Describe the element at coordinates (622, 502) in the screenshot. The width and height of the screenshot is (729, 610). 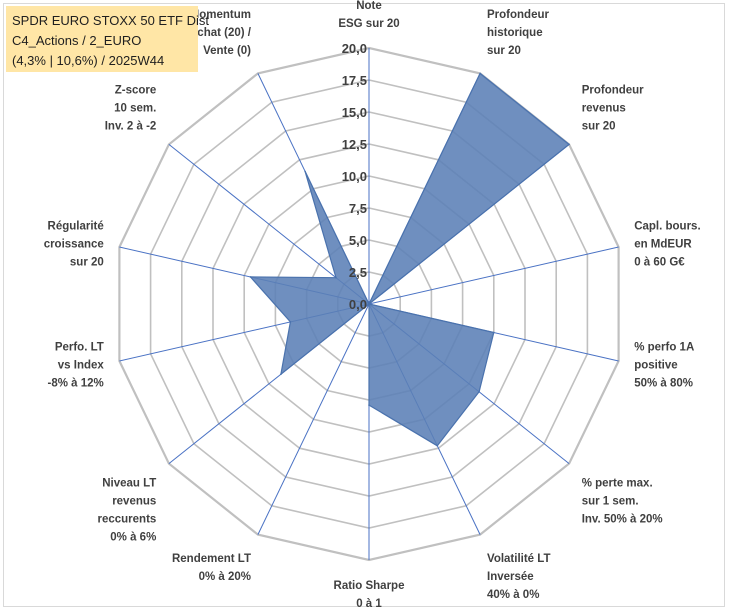
I see `axis-label-6: % perte max. sur 1 sem. Inv. 50% à 20%` at that location.